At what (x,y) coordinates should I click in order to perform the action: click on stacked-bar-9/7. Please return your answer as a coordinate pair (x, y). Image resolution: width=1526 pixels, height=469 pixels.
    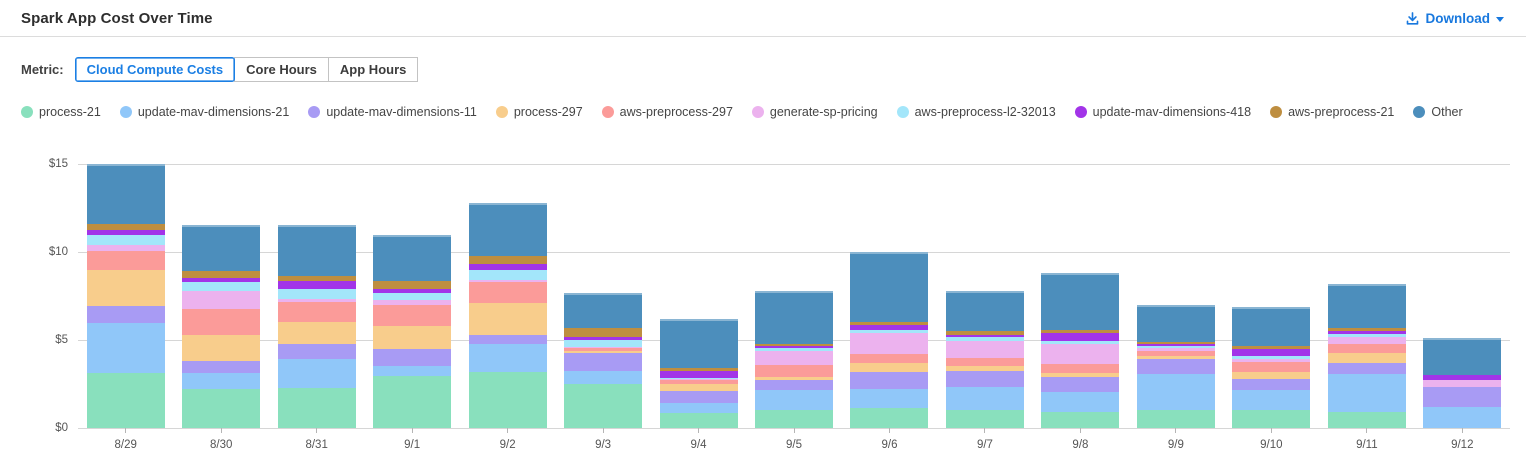
    Looking at the image, I should click on (984, 359).